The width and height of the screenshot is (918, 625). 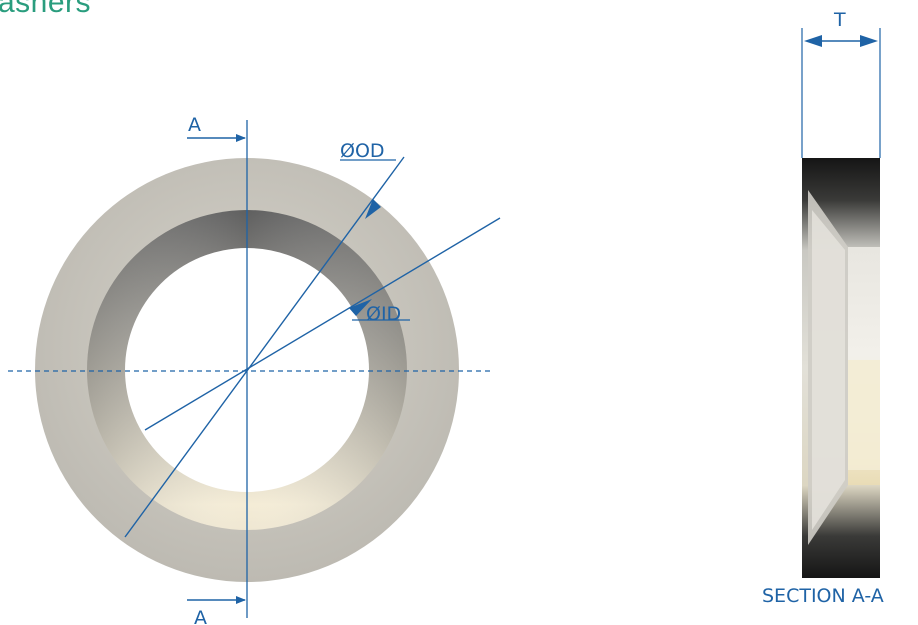 What do you see at coordinates (373, 209) in the screenshot?
I see `od-arrowhead` at bounding box center [373, 209].